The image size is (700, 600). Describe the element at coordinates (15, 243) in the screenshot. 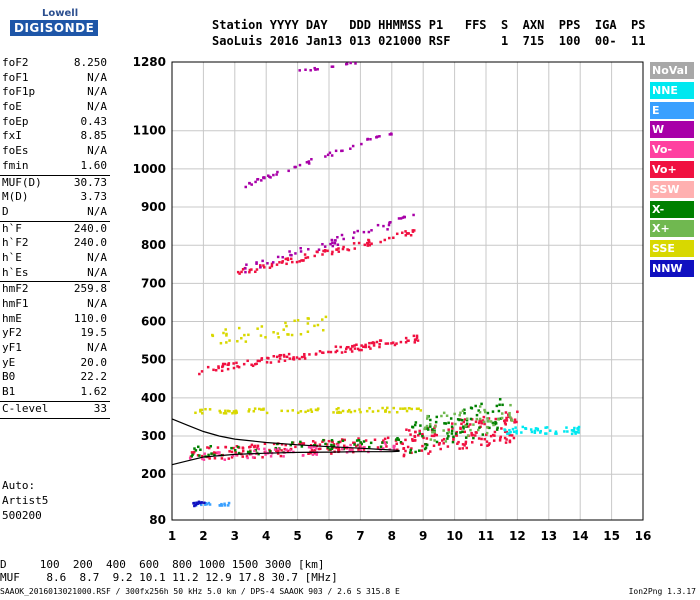

I see `param-name: h`F2` at that location.